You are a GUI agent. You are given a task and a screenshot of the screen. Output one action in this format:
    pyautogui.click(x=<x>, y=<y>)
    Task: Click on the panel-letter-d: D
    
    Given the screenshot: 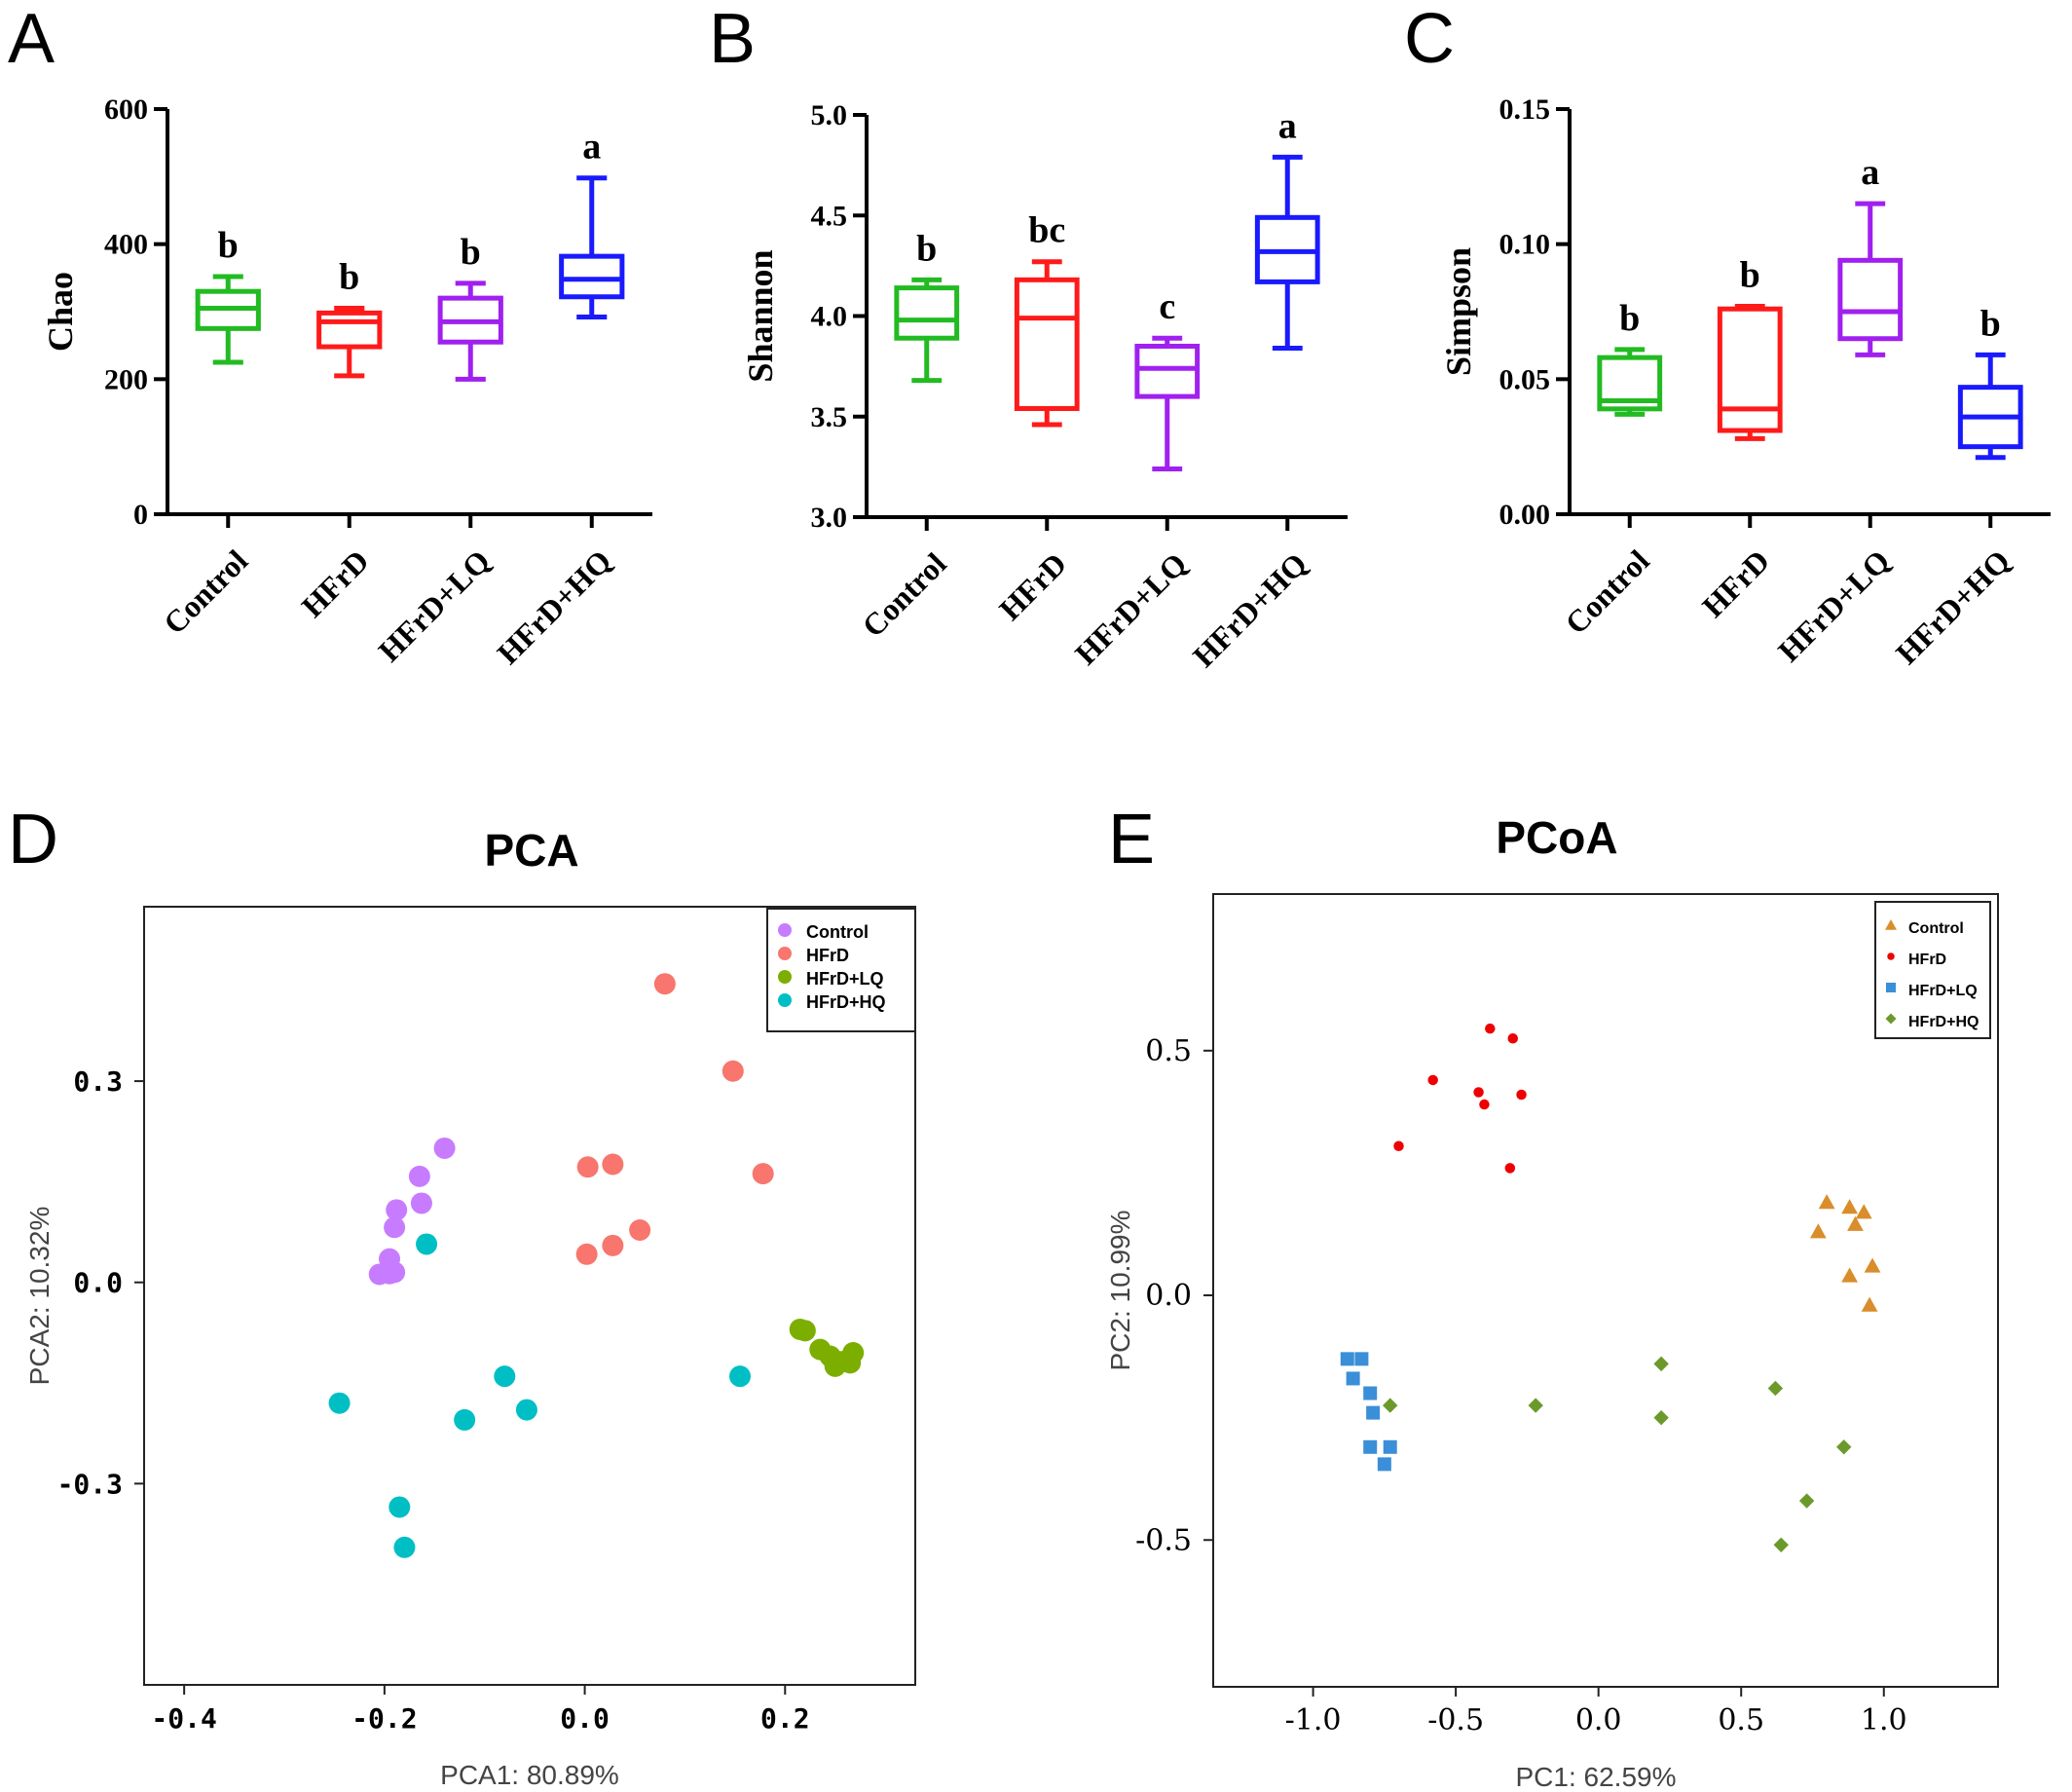 What is the action you would take?
    pyautogui.click(x=33, y=839)
    